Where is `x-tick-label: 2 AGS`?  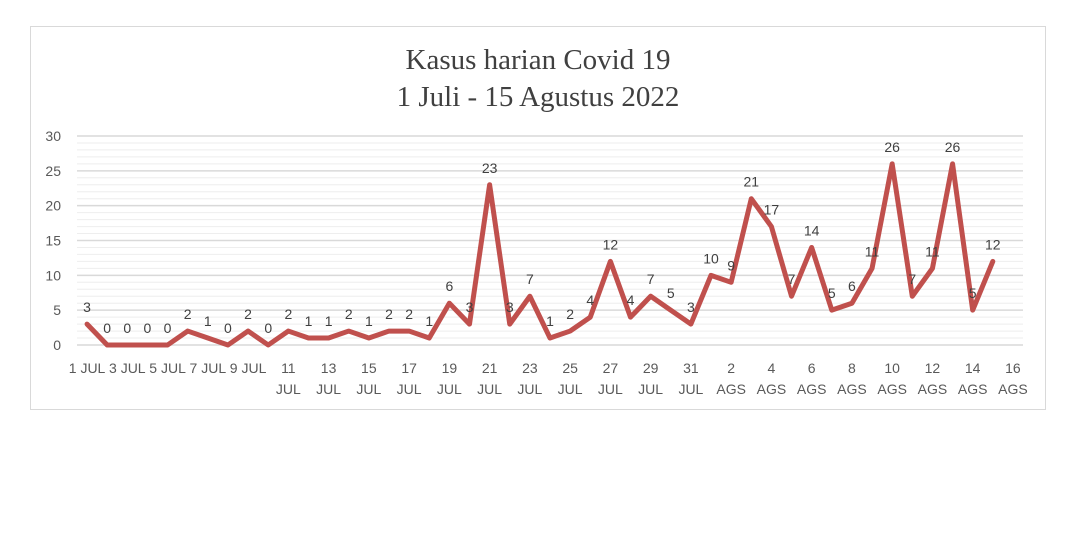
x-tick-label: 2 AGS is located at coordinates (731, 378).